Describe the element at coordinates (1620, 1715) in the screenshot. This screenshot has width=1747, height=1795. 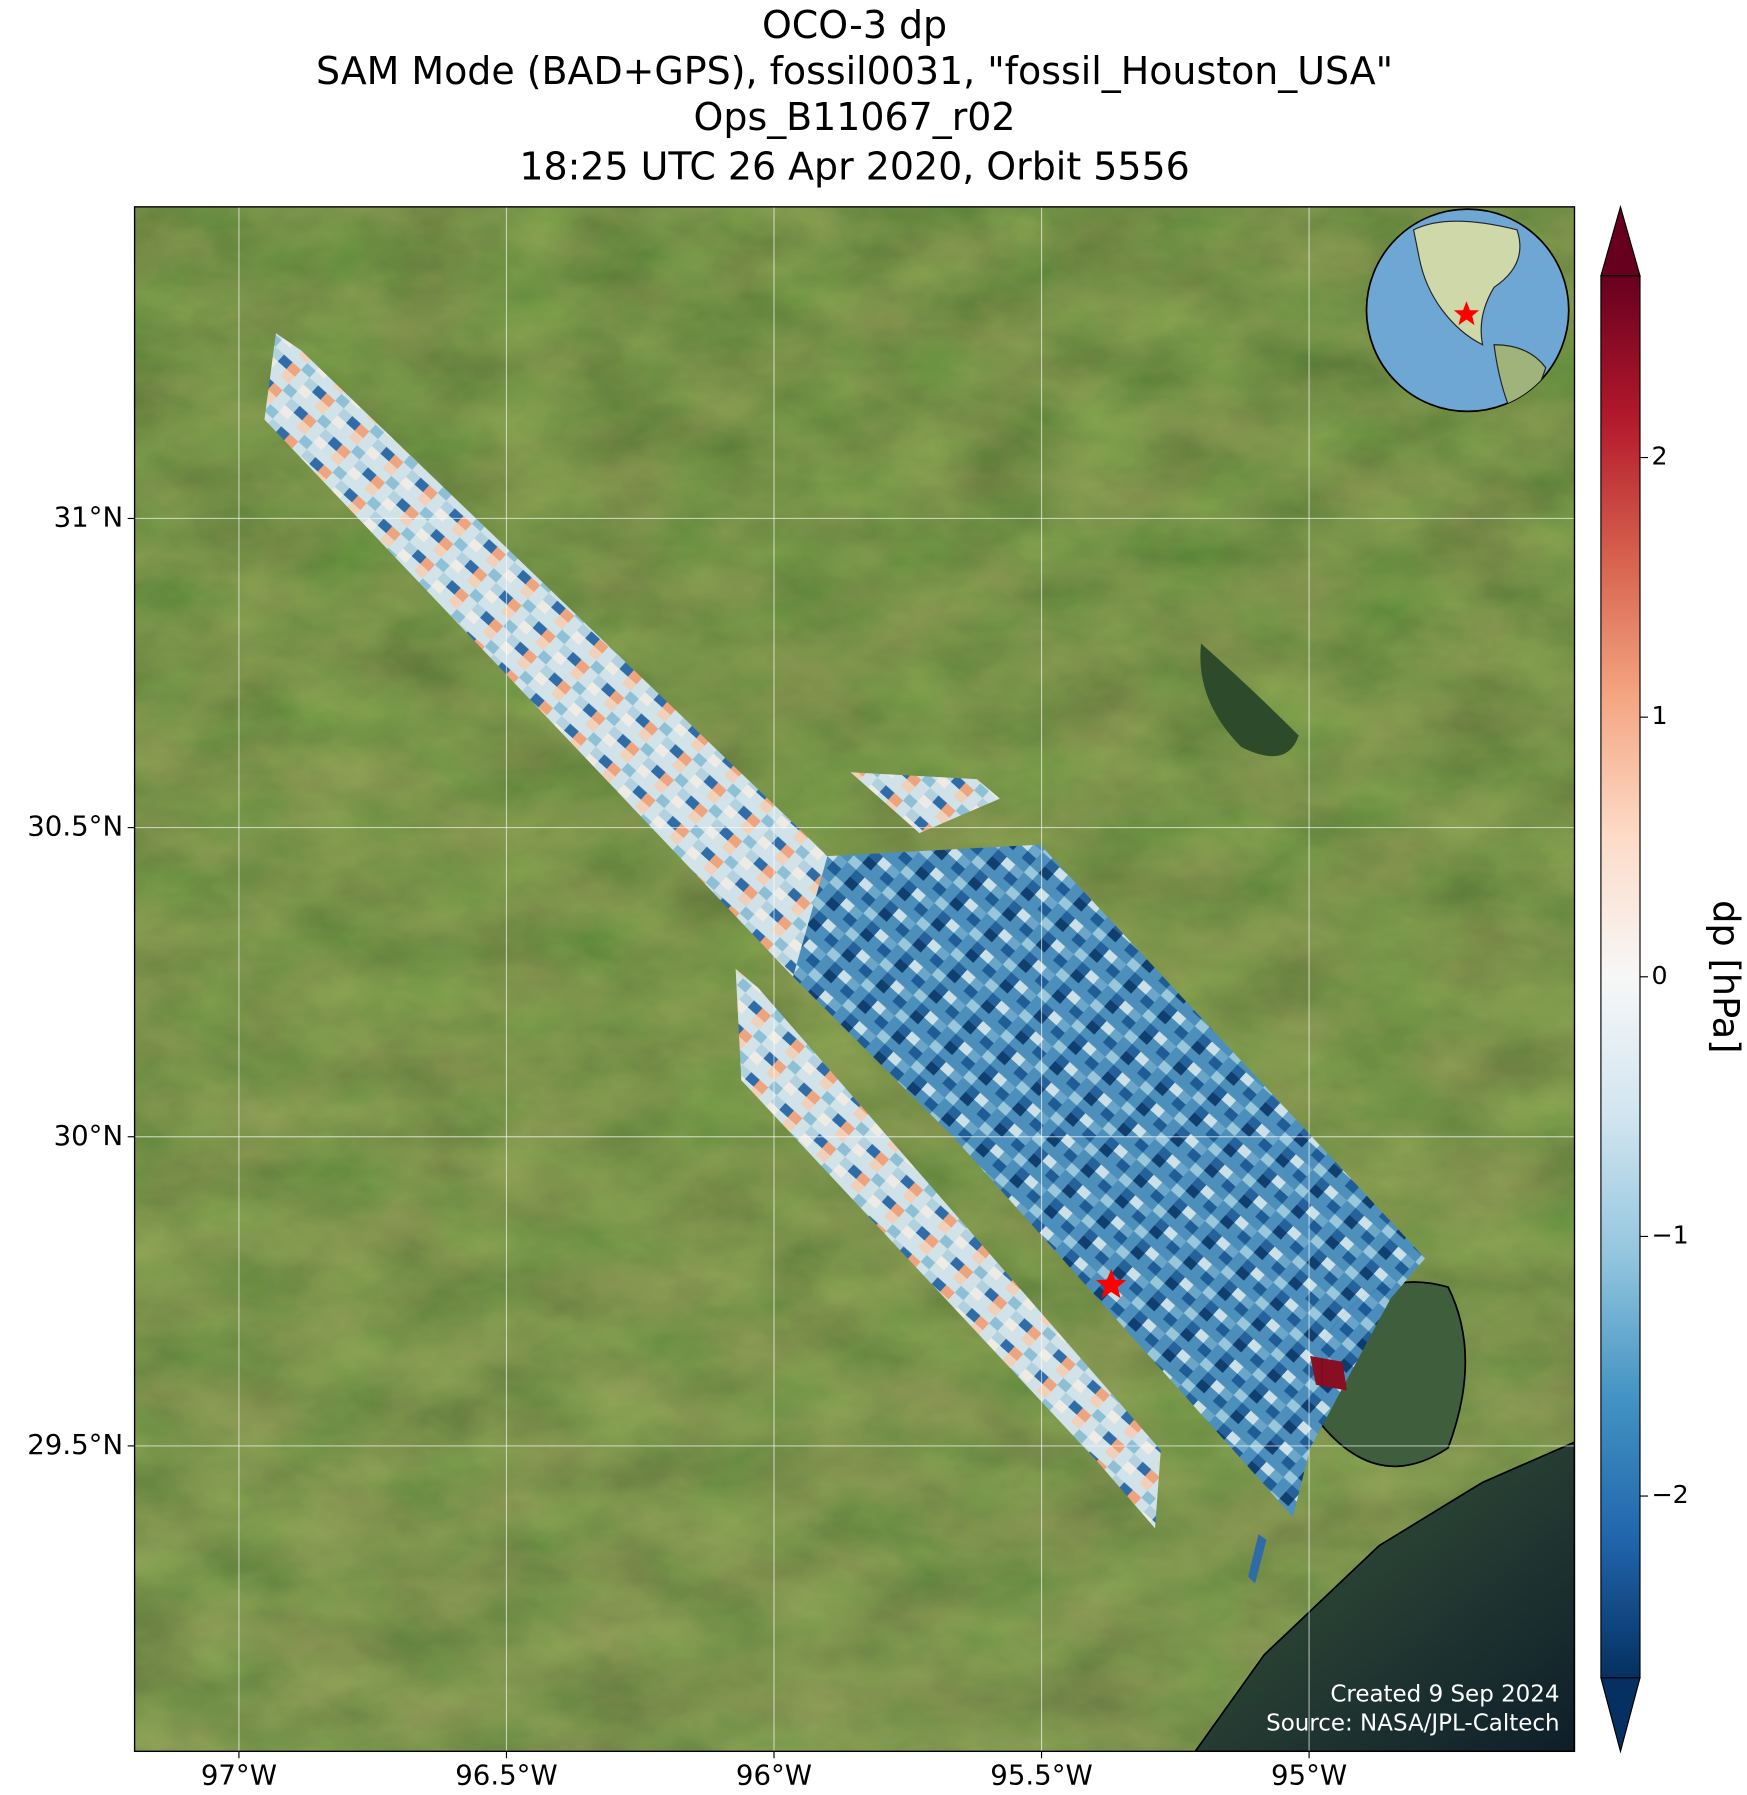
I see `colorbar-extend-bottom` at that location.